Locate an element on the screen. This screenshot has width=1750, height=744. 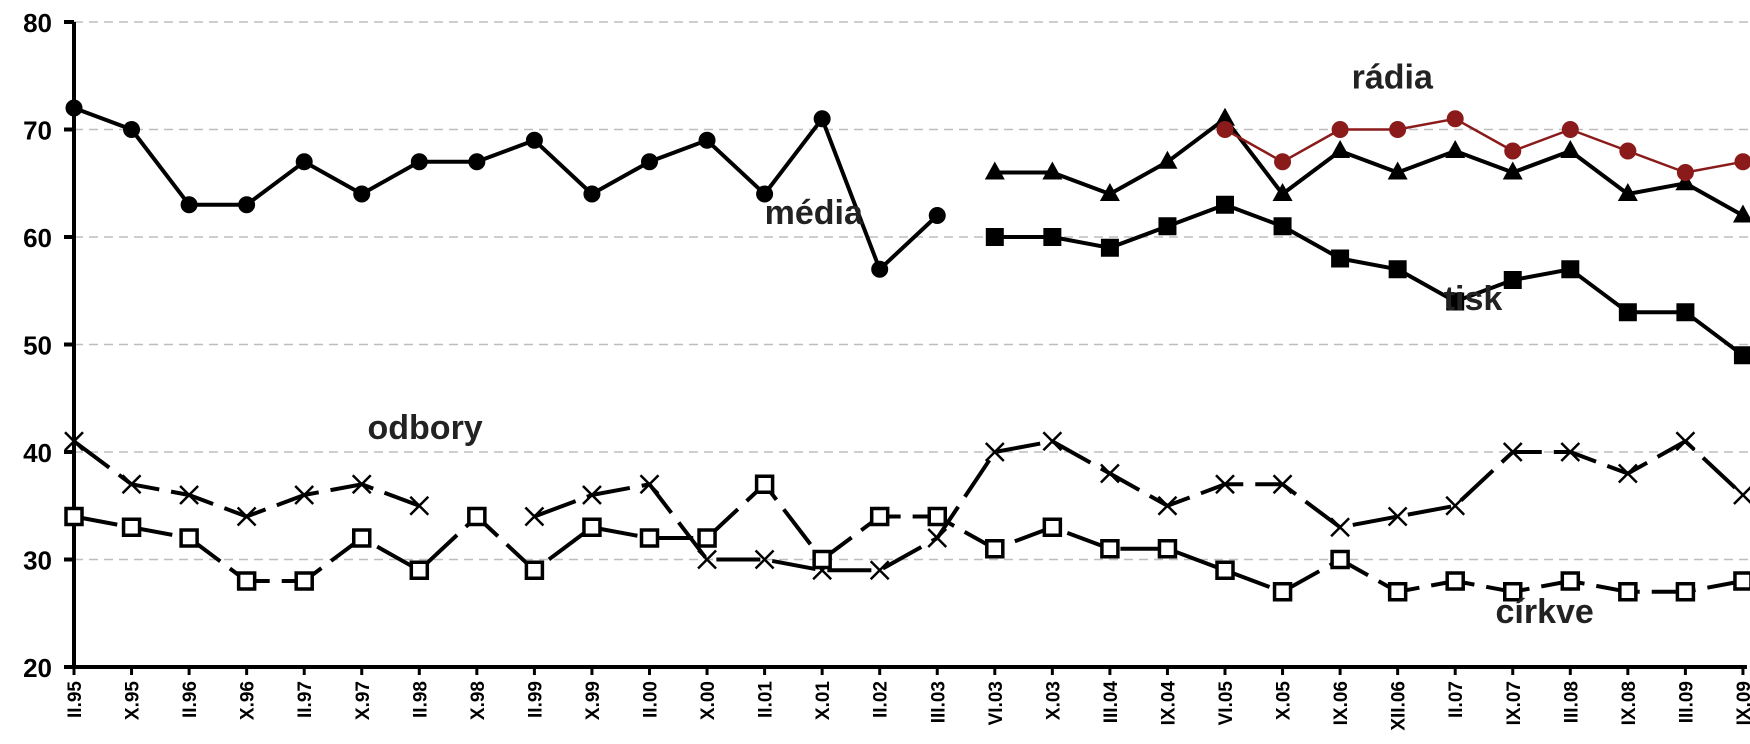
x-tick-label: IX.06 is located at coordinates (1341, 703).